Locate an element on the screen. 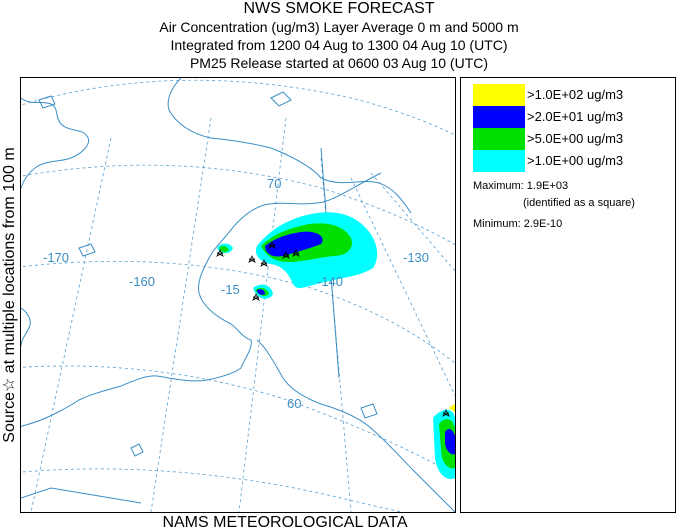 This screenshot has width=678, height=532. lon-170-label: -170 is located at coordinates (56, 257).